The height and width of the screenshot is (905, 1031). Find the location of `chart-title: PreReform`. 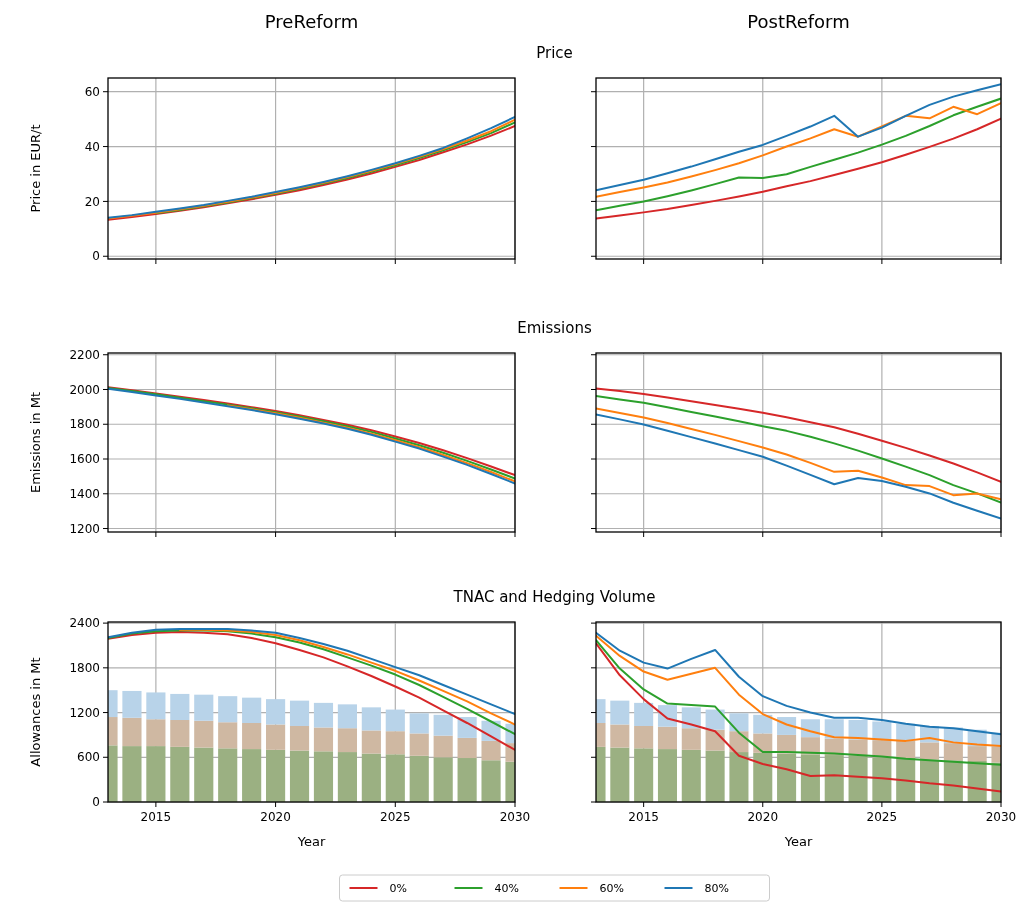

chart-title: PreReform is located at coordinates (311, 21).